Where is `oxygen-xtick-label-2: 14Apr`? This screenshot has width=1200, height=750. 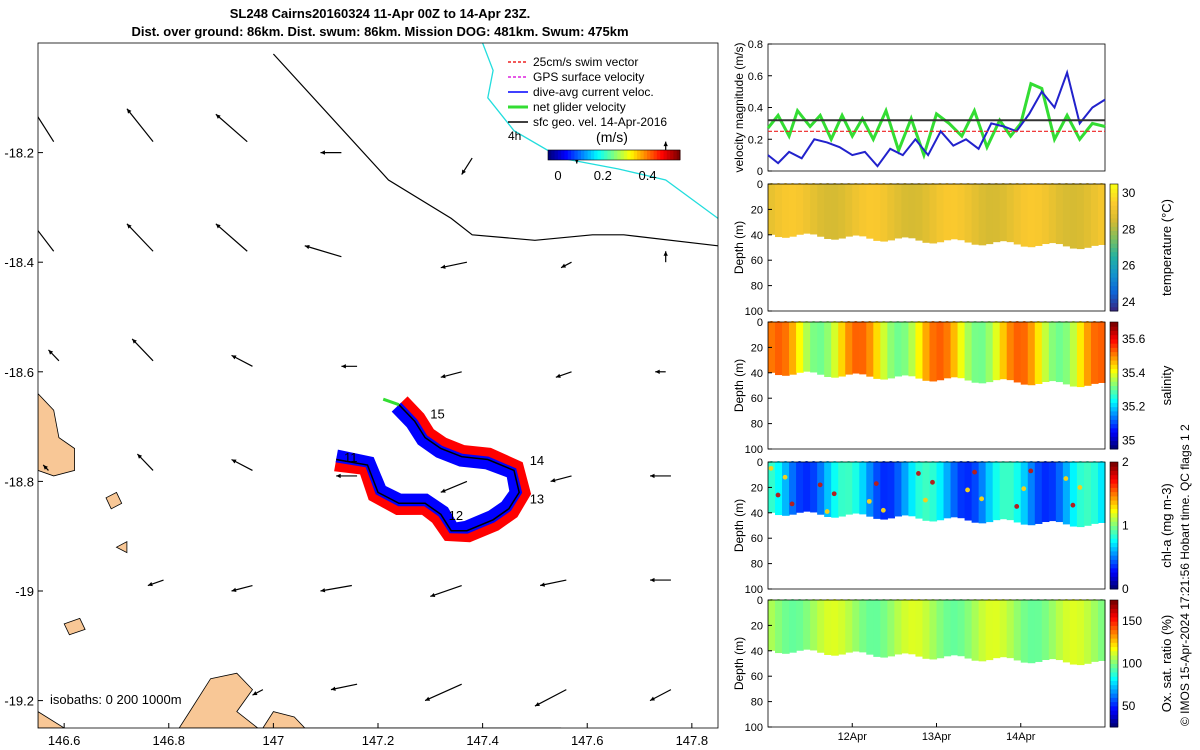
oxygen-xtick-label-2: 14Apr is located at coordinates (1021, 737).